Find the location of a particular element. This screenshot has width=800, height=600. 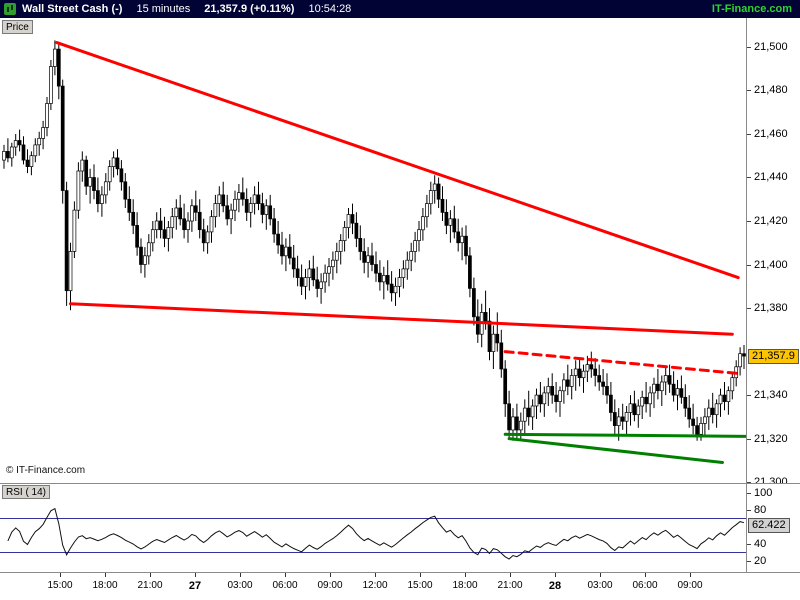

app-icon is located at coordinates (10, 9).